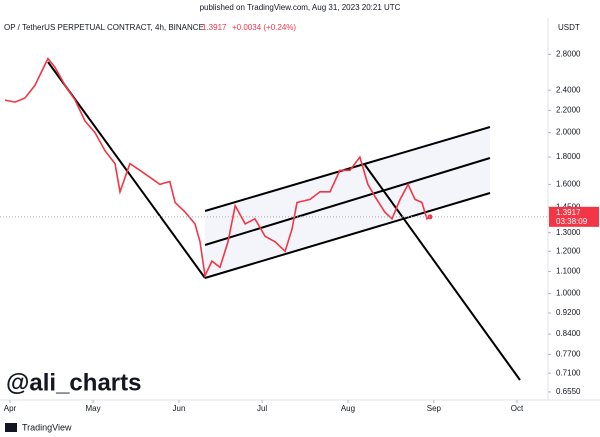 The height and width of the screenshot is (437, 600). I want to click on y-tick-label: 1.1000, so click(568, 271).